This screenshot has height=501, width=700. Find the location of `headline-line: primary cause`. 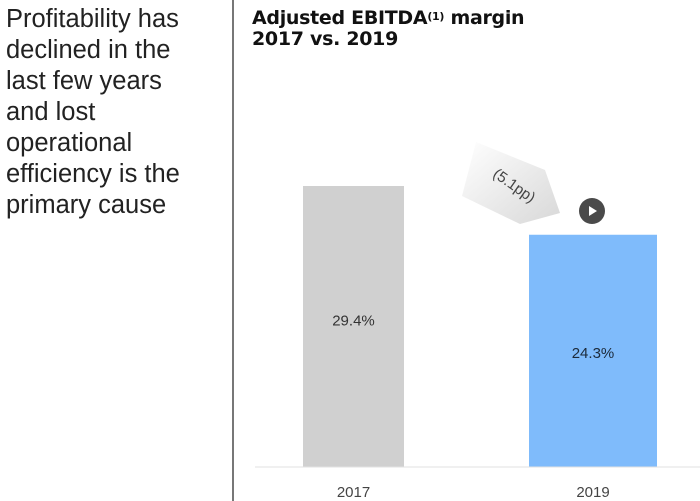

headline-line: primary cause is located at coordinates (86, 205).